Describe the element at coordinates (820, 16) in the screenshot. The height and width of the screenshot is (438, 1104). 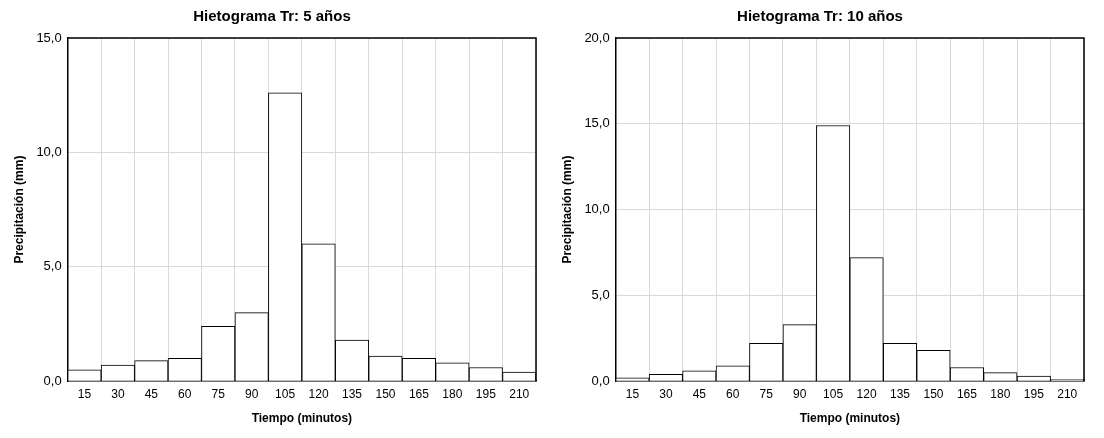
I see `chart-title: Hietograma Tr: 10 años` at that location.